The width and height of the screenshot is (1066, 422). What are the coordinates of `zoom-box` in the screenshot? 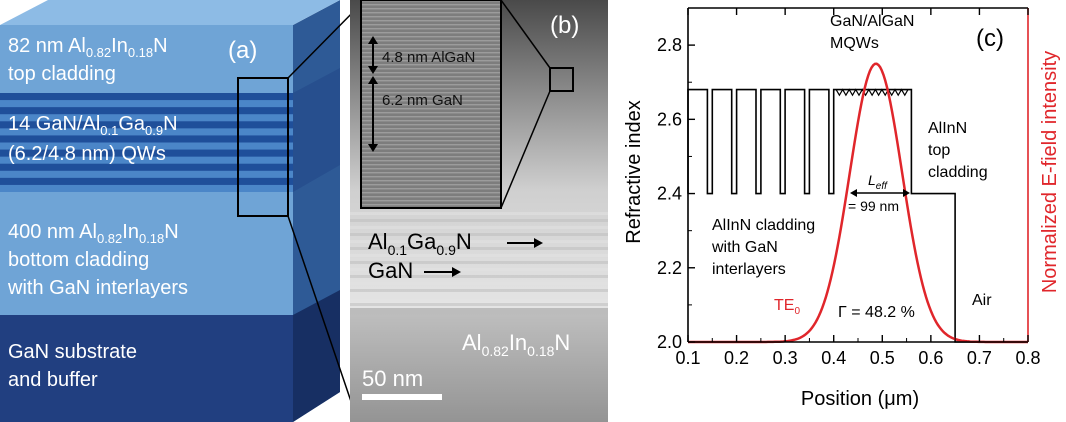 It's located at (263, 147).